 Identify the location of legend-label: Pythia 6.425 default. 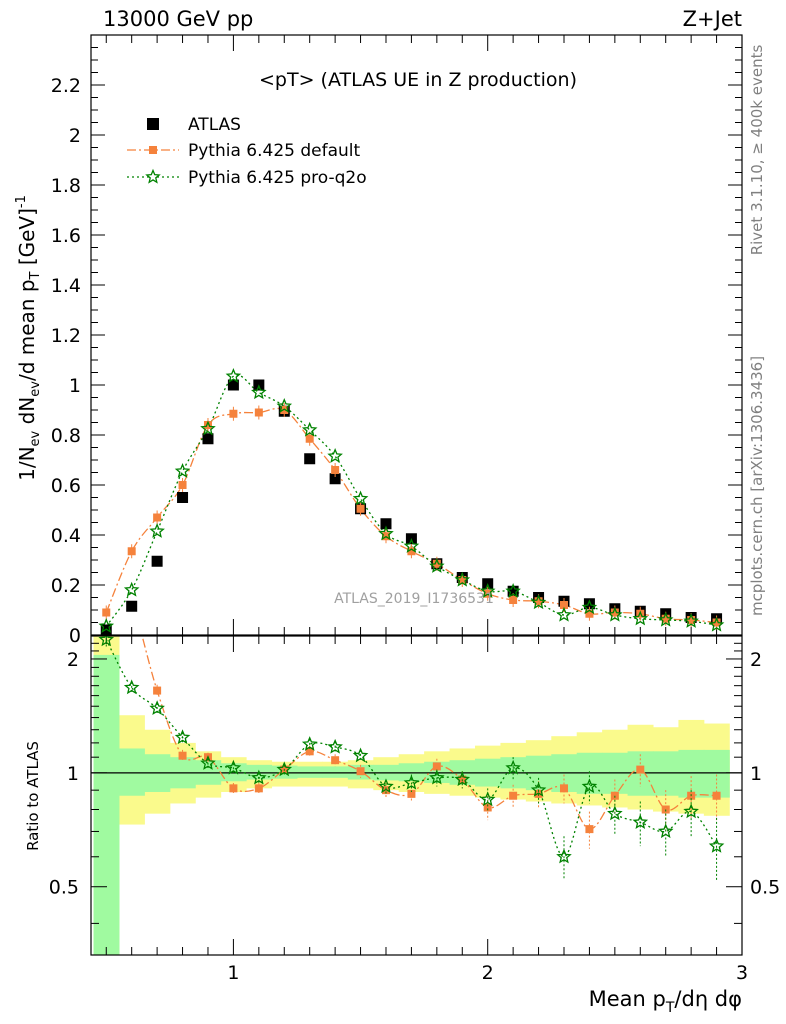
(274, 151).